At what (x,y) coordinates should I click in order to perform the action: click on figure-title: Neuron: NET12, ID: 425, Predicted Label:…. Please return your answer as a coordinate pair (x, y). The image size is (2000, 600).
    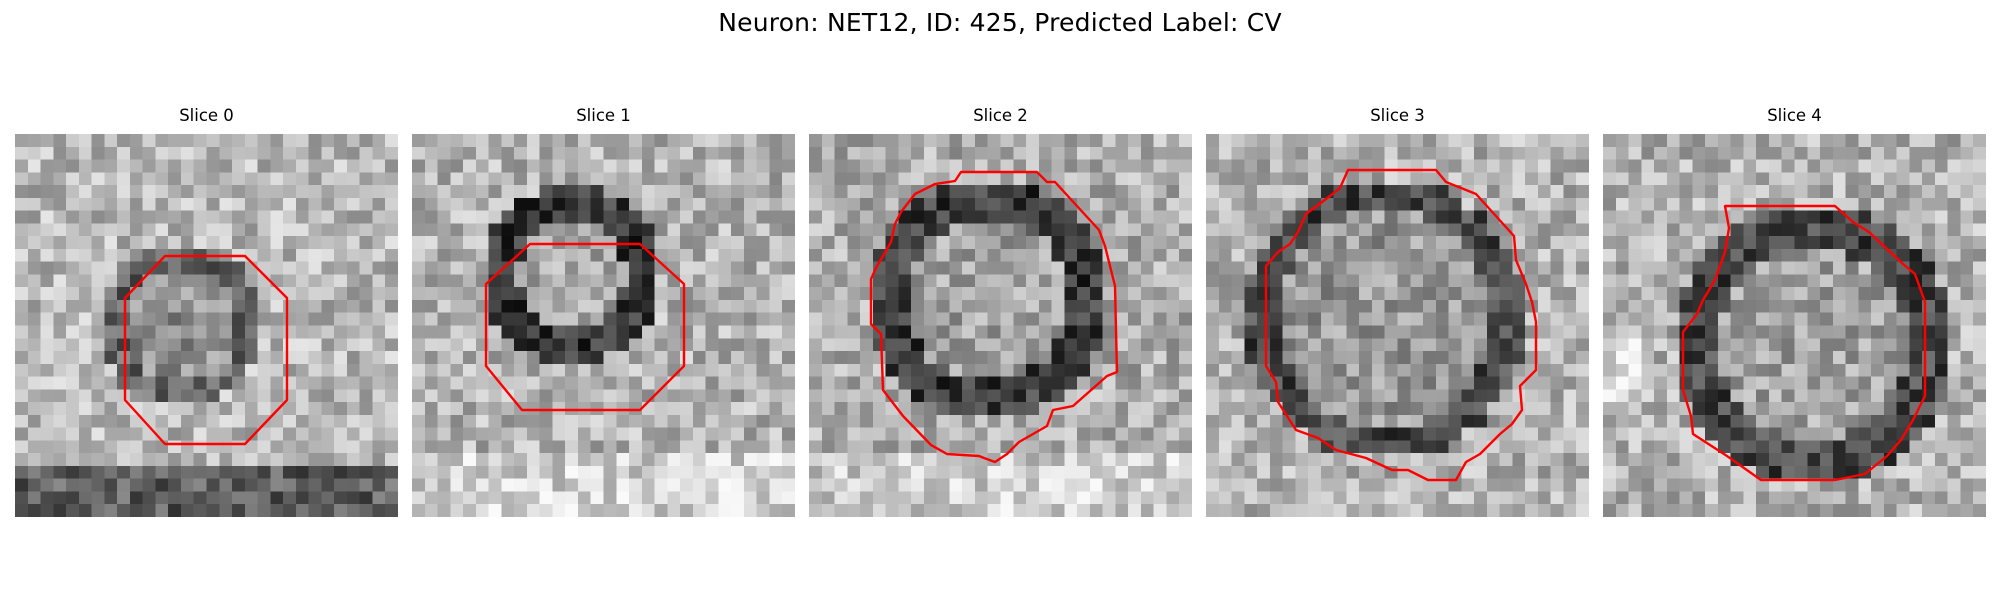
    Looking at the image, I should click on (1000, 22).